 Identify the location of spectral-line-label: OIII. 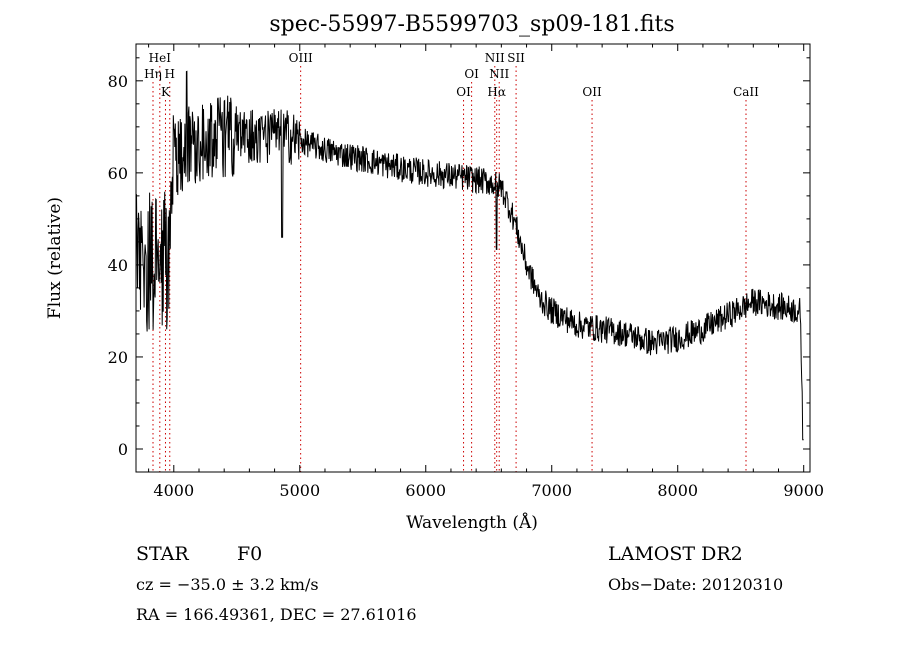
(301, 58).